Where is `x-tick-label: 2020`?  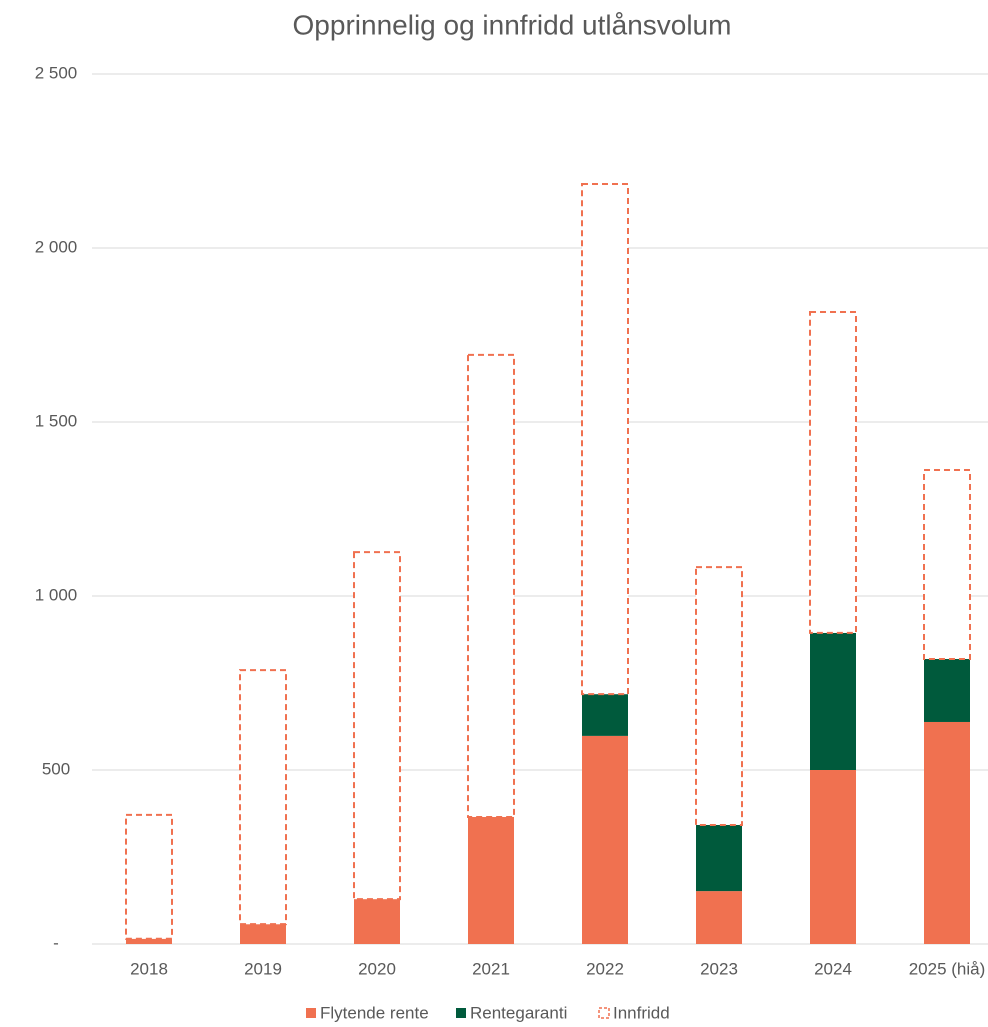
x-tick-label: 2020 is located at coordinates (377, 968).